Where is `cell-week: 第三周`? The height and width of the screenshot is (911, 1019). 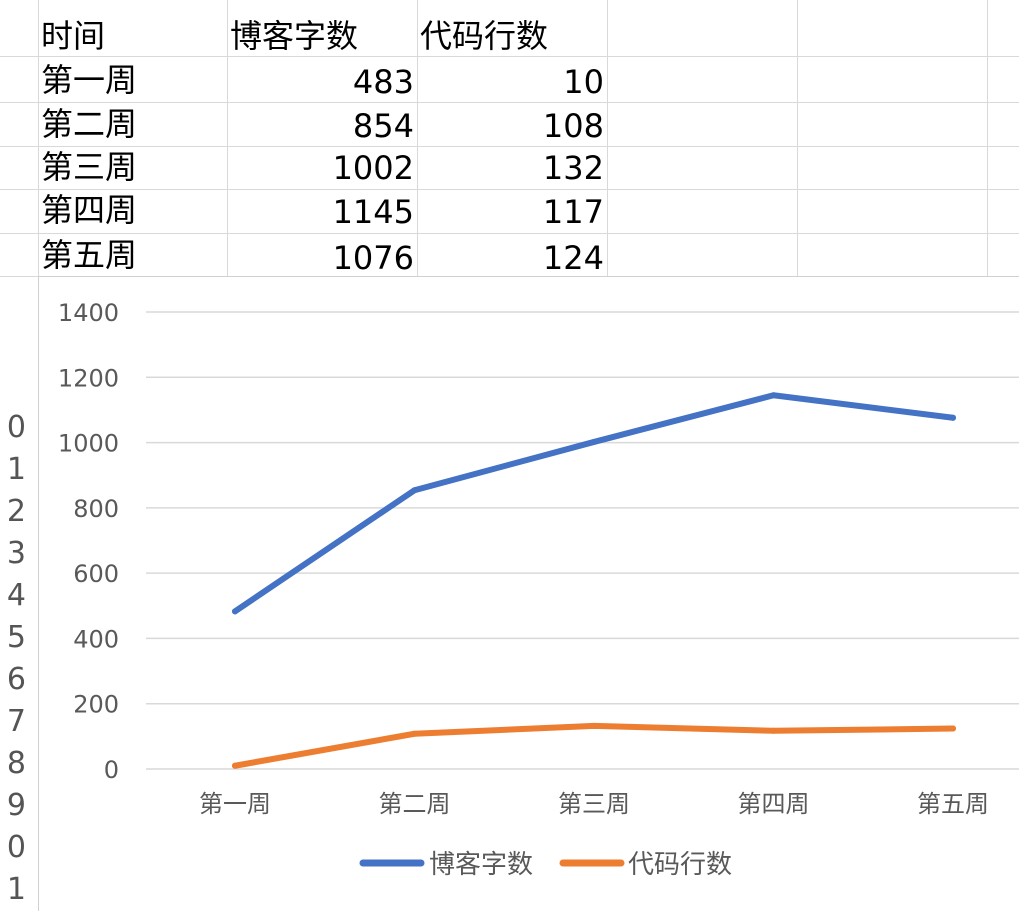 cell-week: 第三周 is located at coordinates (89, 167).